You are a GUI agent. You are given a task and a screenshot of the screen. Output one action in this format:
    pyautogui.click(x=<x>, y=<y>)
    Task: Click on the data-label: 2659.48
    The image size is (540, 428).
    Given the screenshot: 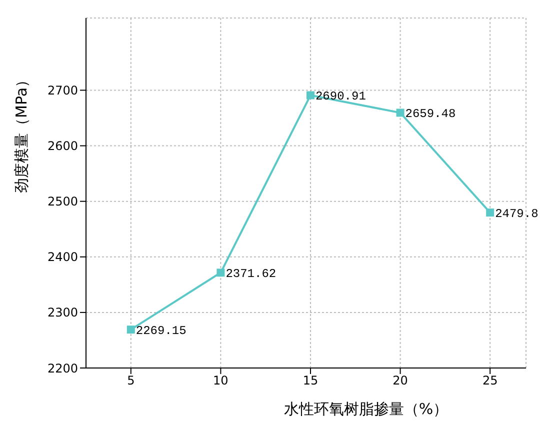 What is the action you would take?
    pyautogui.click(x=430, y=113)
    